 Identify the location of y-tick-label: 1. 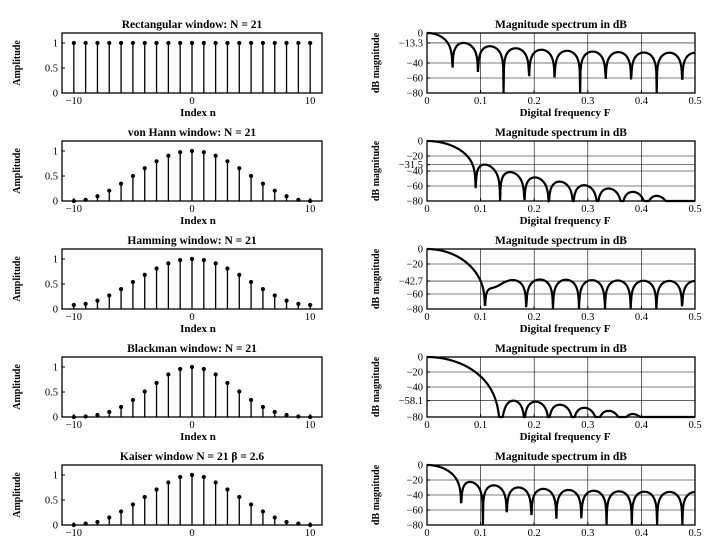
(55, 260).